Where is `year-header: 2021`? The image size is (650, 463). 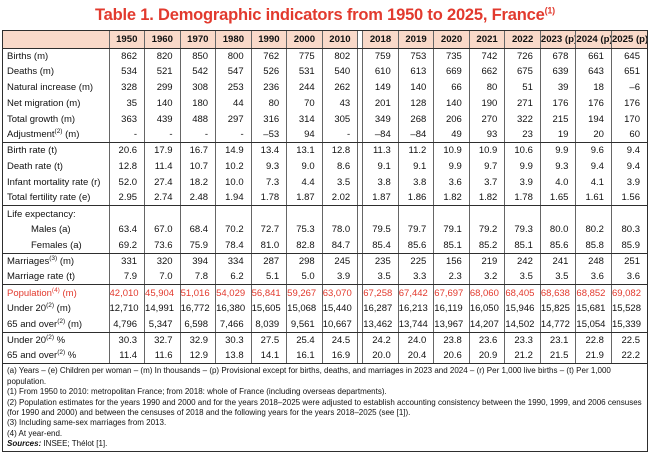
year-header: 2021 is located at coordinates (486, 40).